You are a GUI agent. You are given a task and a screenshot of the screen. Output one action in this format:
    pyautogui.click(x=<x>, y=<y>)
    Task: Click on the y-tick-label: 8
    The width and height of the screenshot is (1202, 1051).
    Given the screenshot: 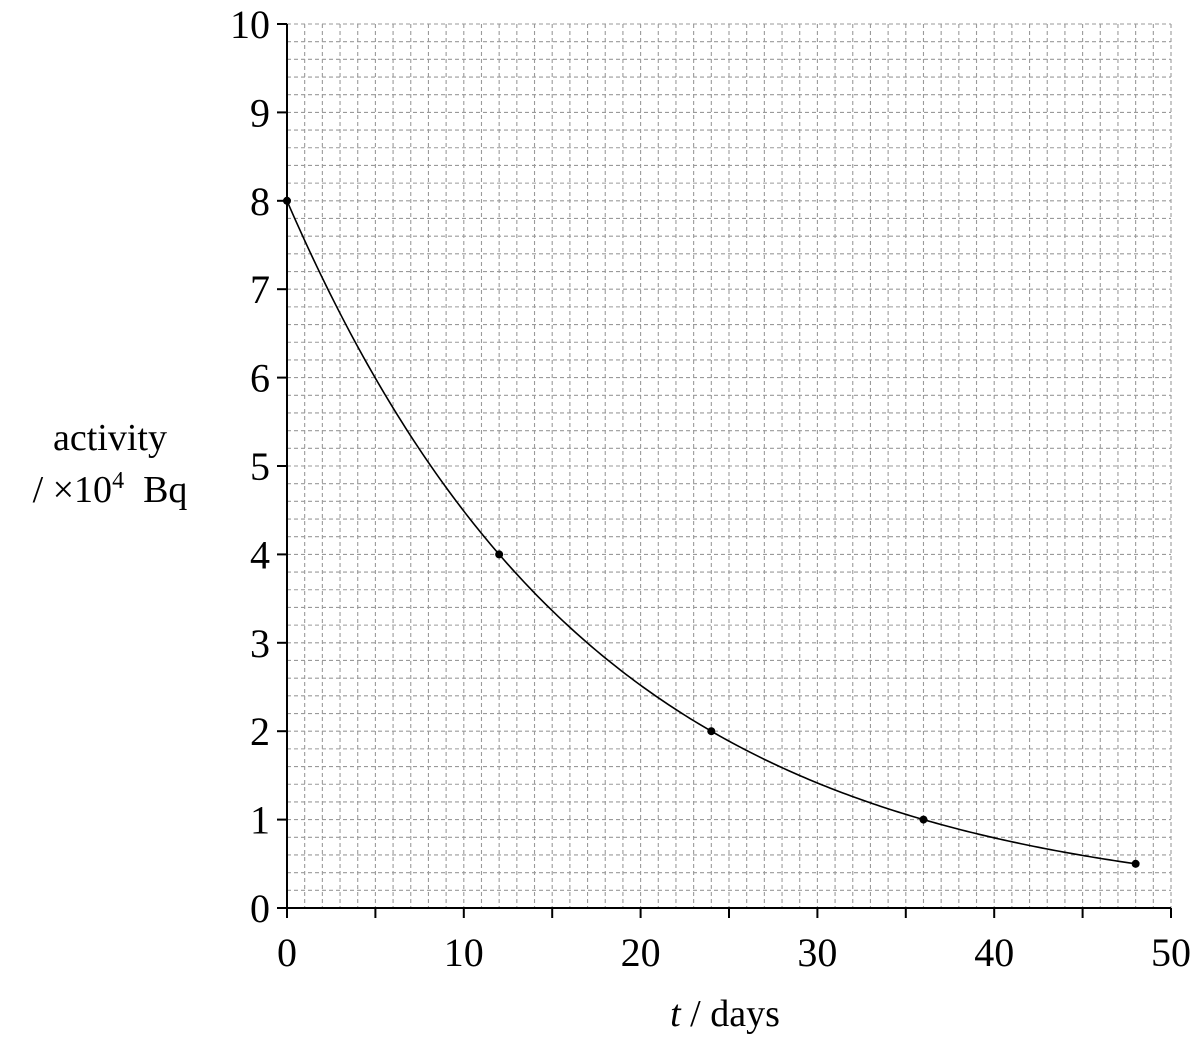 What is the action you would take?
    pyautogui.click(x=260, y=201)
    